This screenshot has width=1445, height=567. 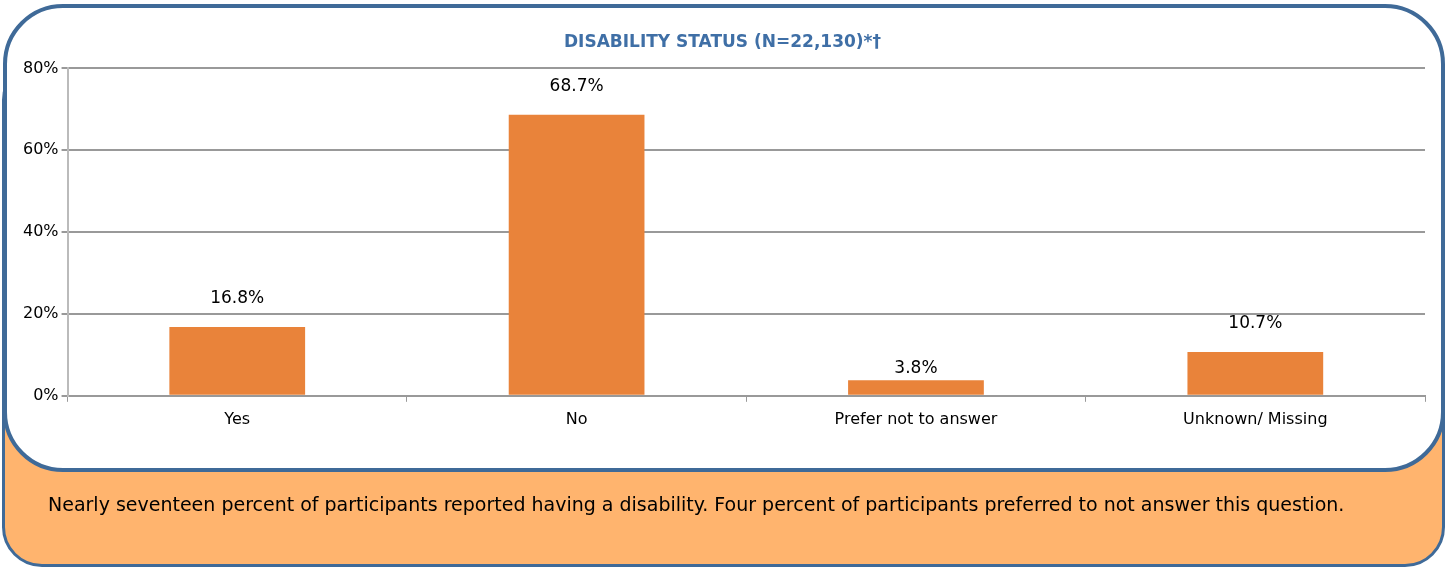 What do you see at coordinates (1255, 418) in the screenshot?
I see `x-tick-label: Unknown/ Missing` at bounding box center [1255, 418].